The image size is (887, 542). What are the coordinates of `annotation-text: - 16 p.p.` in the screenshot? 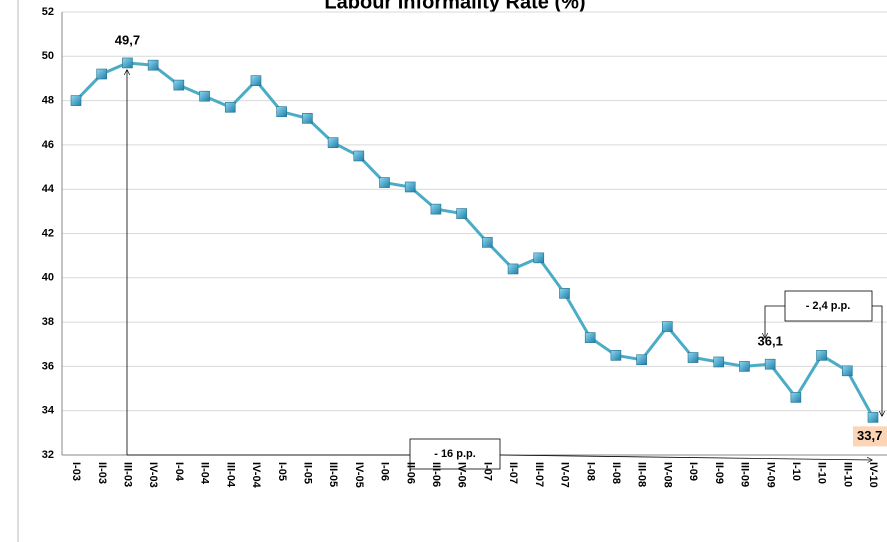 It's located at (455, 454).